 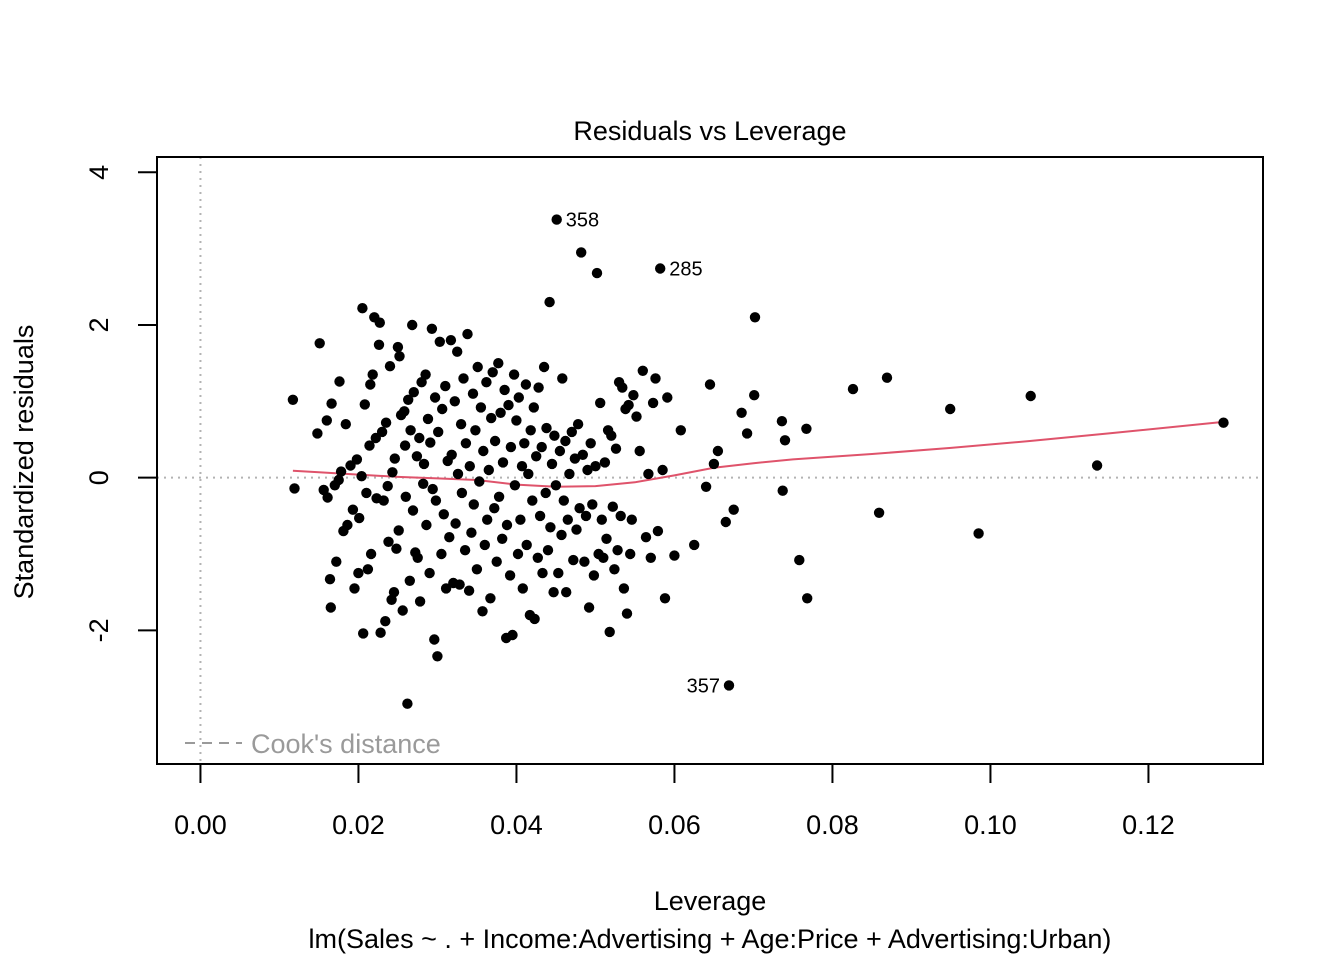 What do you see at coordinates (582, 221) in the screenshot?
I see `point-label-358: 358` at bounding box center [582, 221].